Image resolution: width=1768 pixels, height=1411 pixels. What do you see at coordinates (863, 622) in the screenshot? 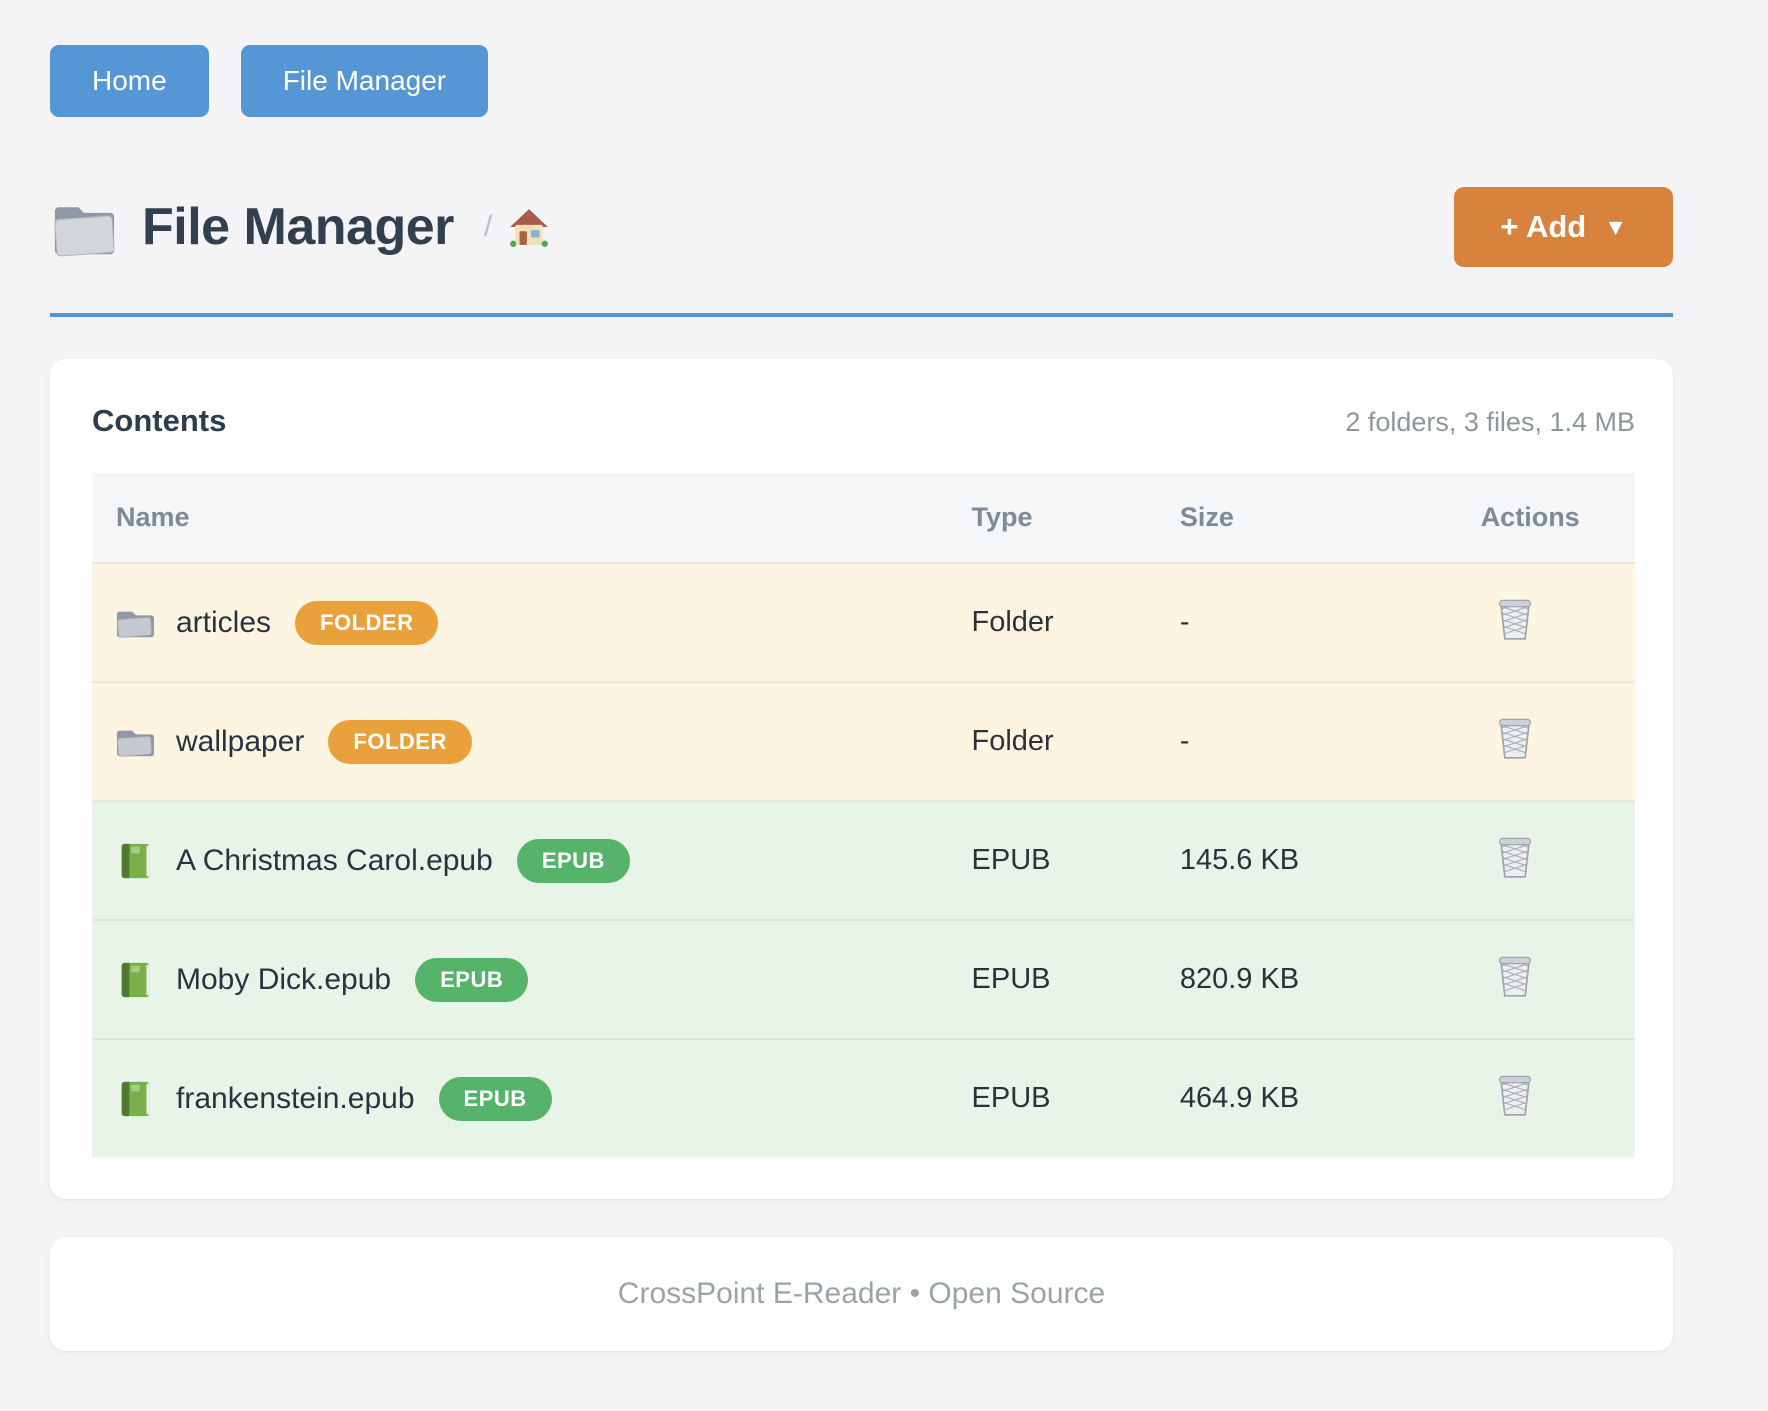
I see `table-row: articles FOLDER Folder -` at bounding box center [863, 622].